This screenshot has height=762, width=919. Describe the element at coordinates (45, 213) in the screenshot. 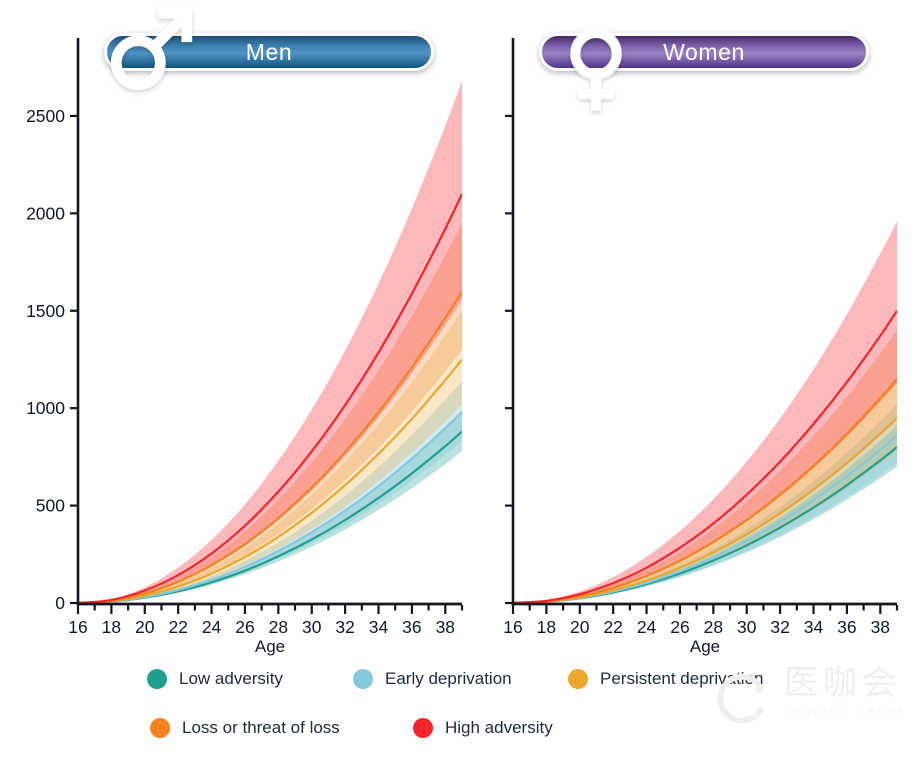

I see `svg-text: 2000` at that location.